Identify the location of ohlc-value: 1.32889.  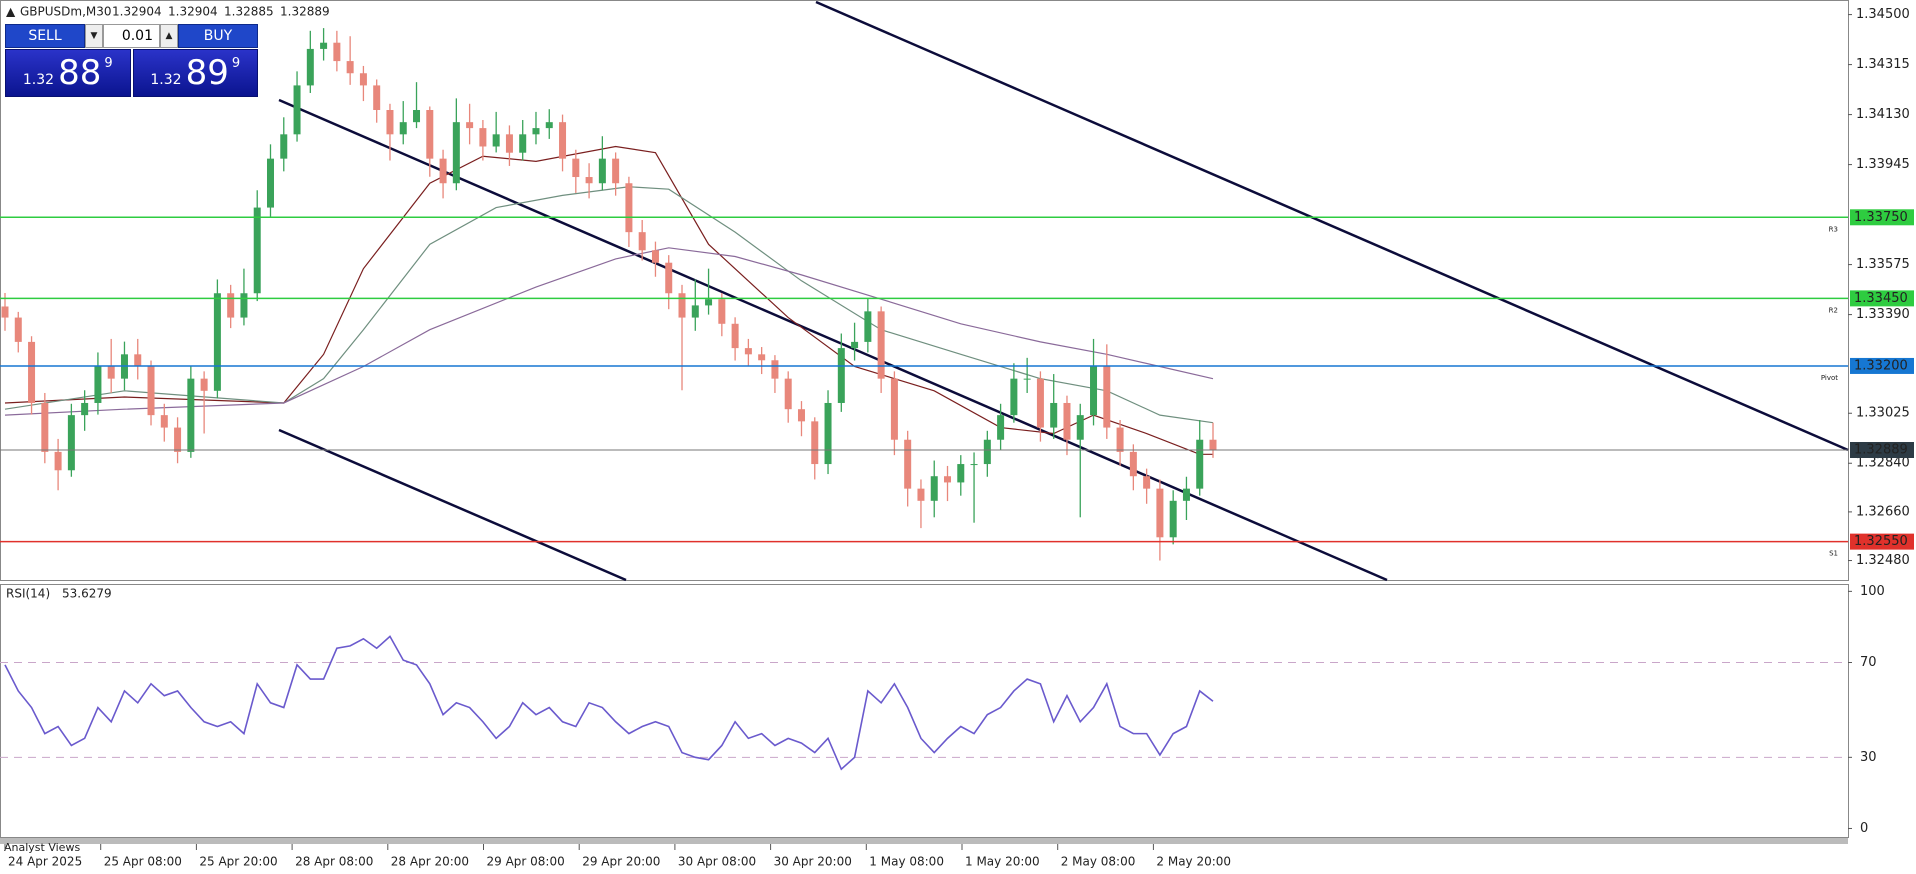
(305, 12).